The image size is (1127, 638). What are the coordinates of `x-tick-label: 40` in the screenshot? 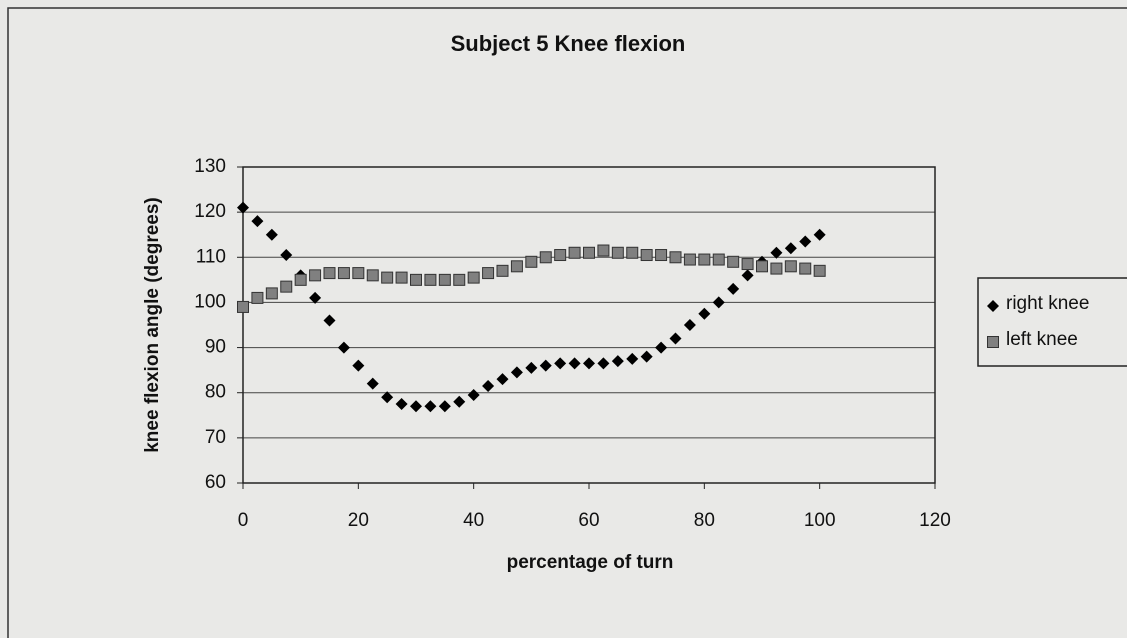 It's located at (473, 520).